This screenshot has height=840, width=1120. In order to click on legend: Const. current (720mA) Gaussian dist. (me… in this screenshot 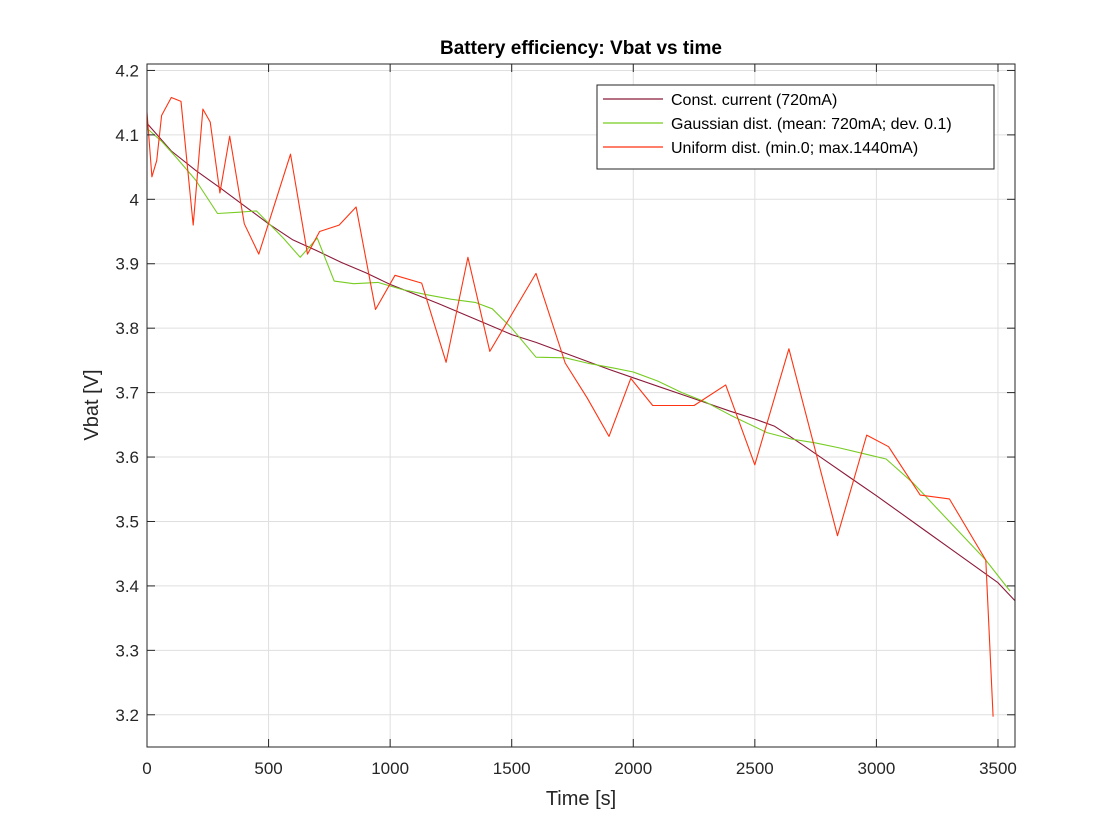, I will do `click(795, 127)`.